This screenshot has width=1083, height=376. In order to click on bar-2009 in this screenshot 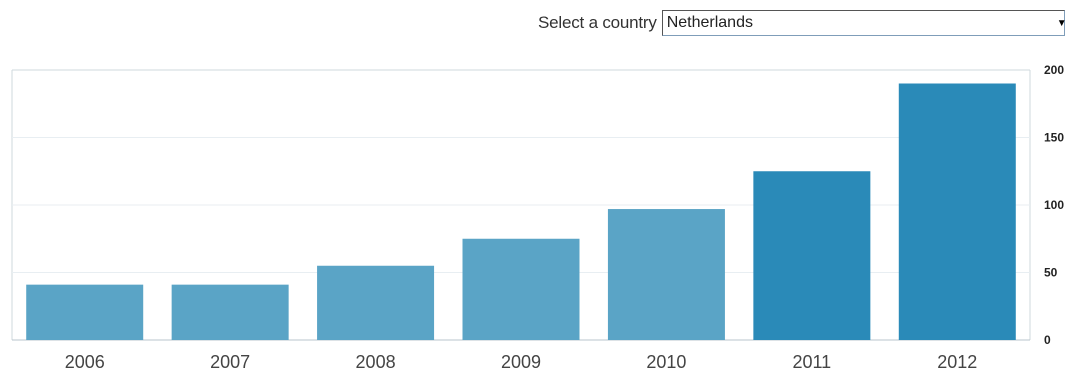, I will do `click(521, 289)`.